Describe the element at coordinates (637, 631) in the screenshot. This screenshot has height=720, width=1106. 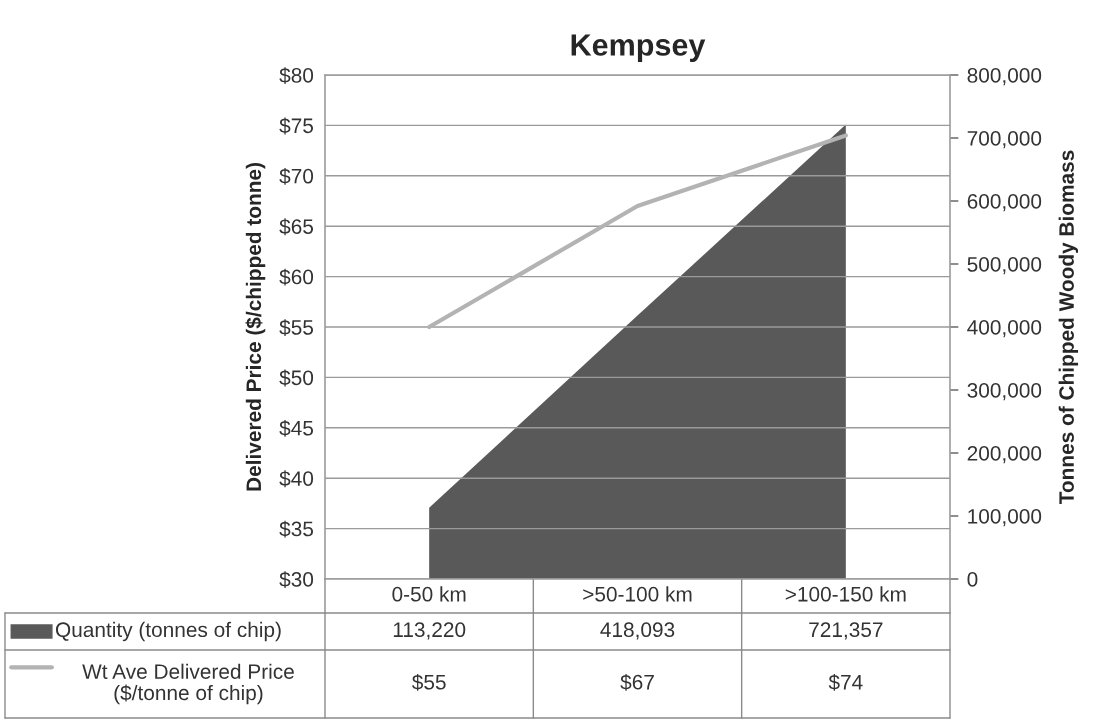
I see `data-label: 418,093` at that location.